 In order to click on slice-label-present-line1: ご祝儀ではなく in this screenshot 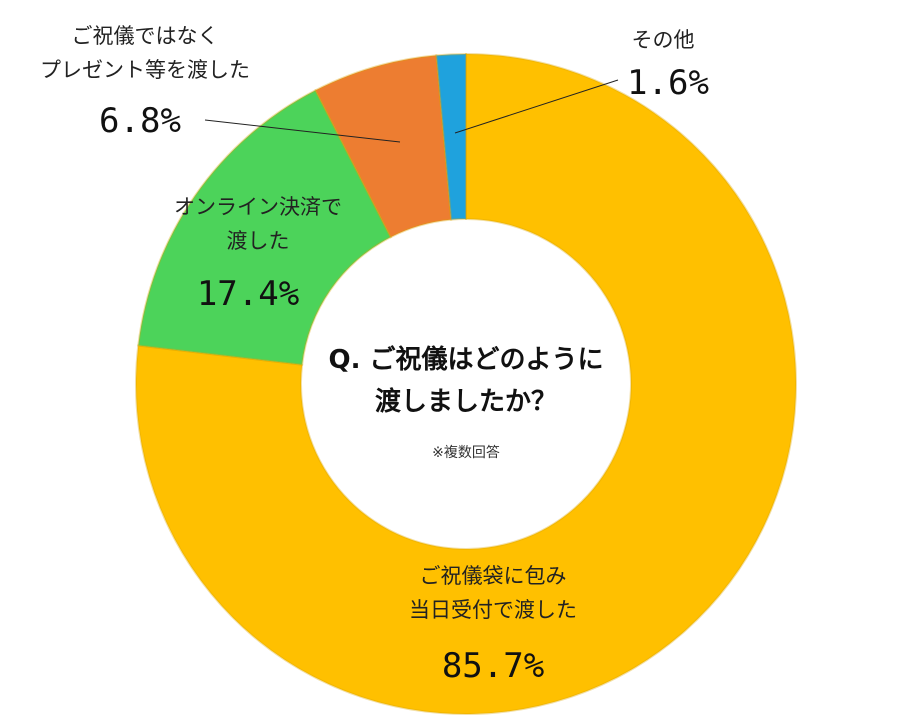, I will do `click(145, 36)`.